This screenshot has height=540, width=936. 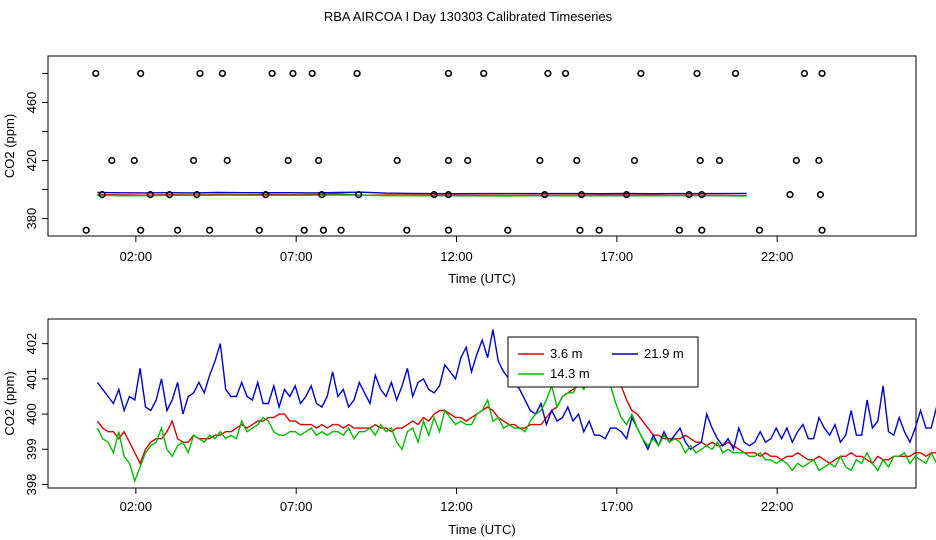 What do you see at coordinates (31, 219) in the screenshot?
I see `y-tick-label: 380` at bounding box center [31, 219].